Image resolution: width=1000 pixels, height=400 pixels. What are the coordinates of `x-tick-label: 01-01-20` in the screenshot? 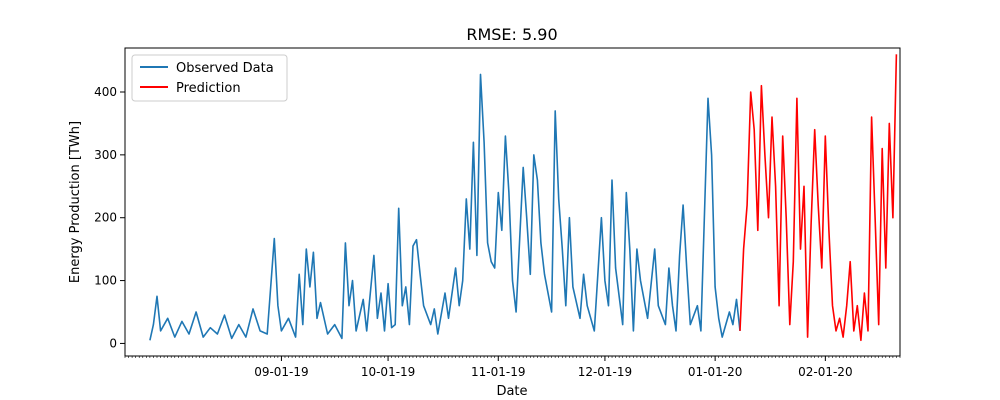 It's located at (715, 372).